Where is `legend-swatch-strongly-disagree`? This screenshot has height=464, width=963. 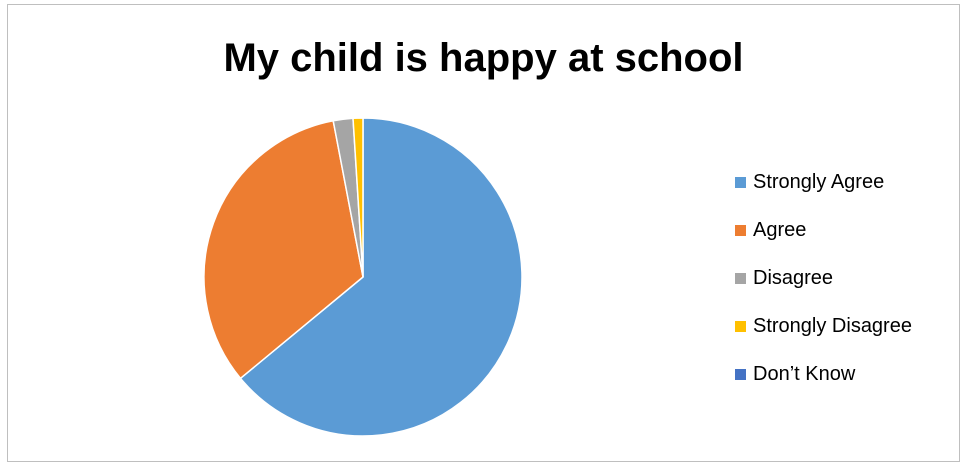
legend-swatch-strongly-disagree is located at coordinates (740, 326).